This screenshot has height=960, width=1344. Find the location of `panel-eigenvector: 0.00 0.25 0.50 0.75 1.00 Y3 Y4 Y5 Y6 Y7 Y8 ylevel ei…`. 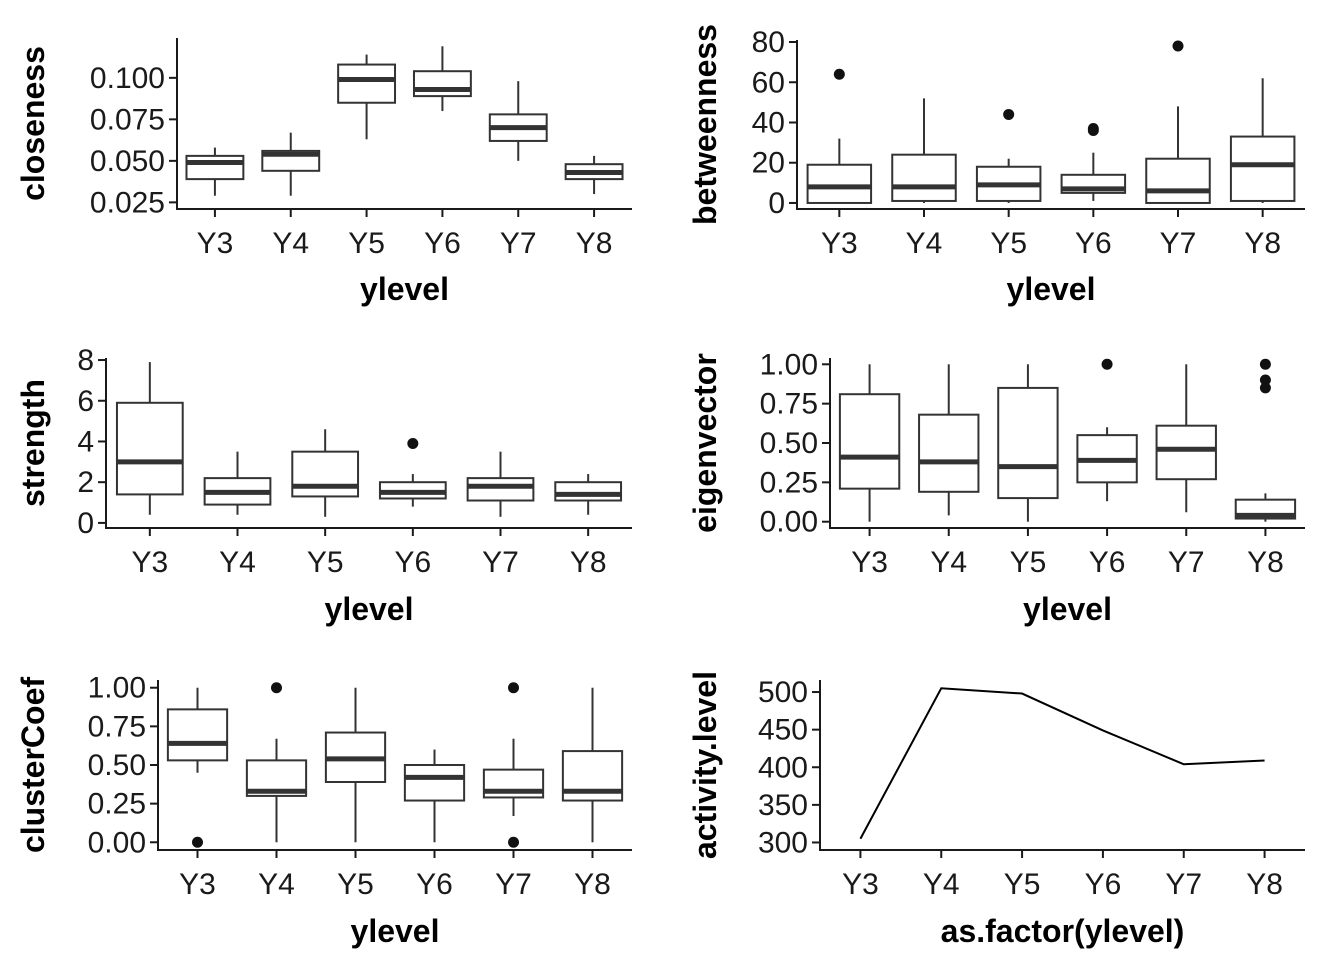

panel-eigenvector: 0.00 0.25 0.50 0.75 1.00 Y3 Y4 Y5 Y6 Y7 Y8 ylevel ei… is located at coordinates (996, 487).